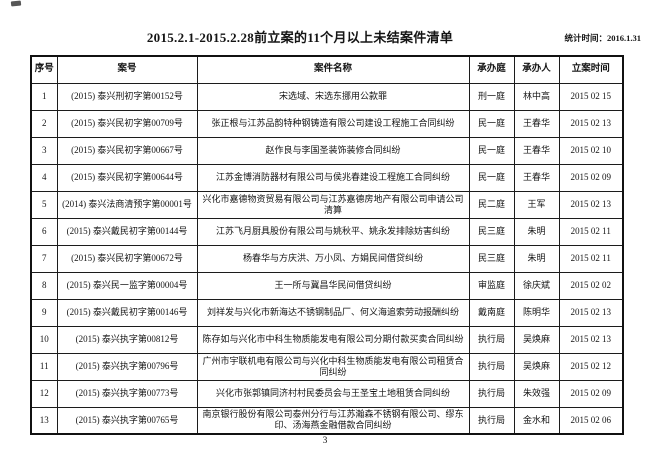 The image size is (650, 459). I want to click on cell-serial-no: 9, so click(44, 312).